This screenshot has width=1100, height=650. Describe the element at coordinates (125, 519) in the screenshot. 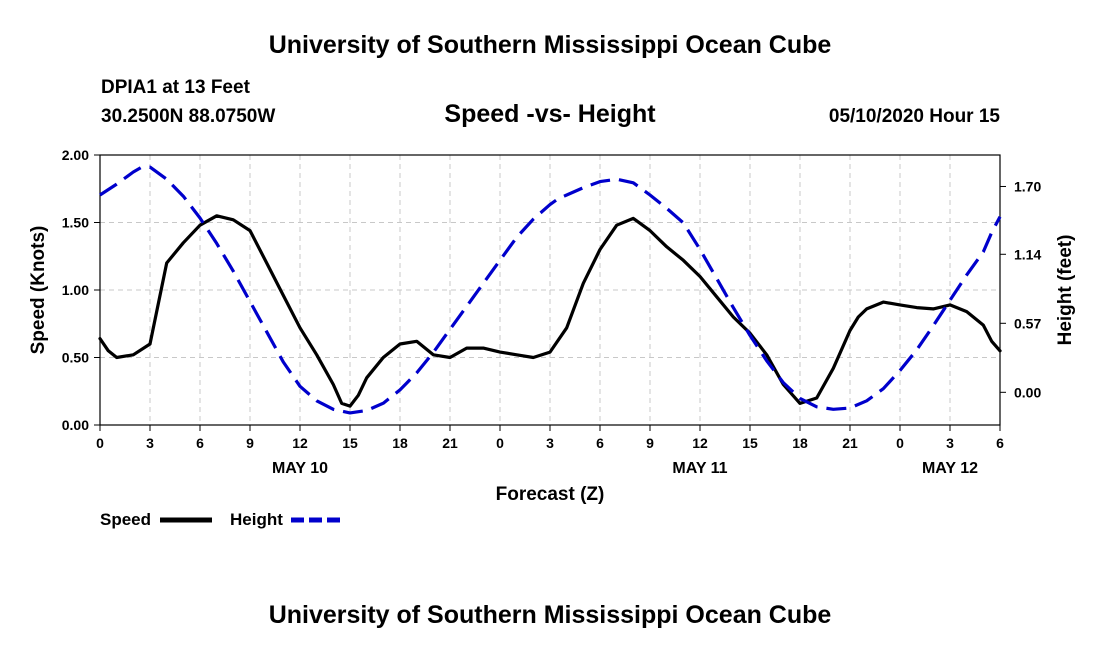

I see `legend-label-speed: Speed` at that location.